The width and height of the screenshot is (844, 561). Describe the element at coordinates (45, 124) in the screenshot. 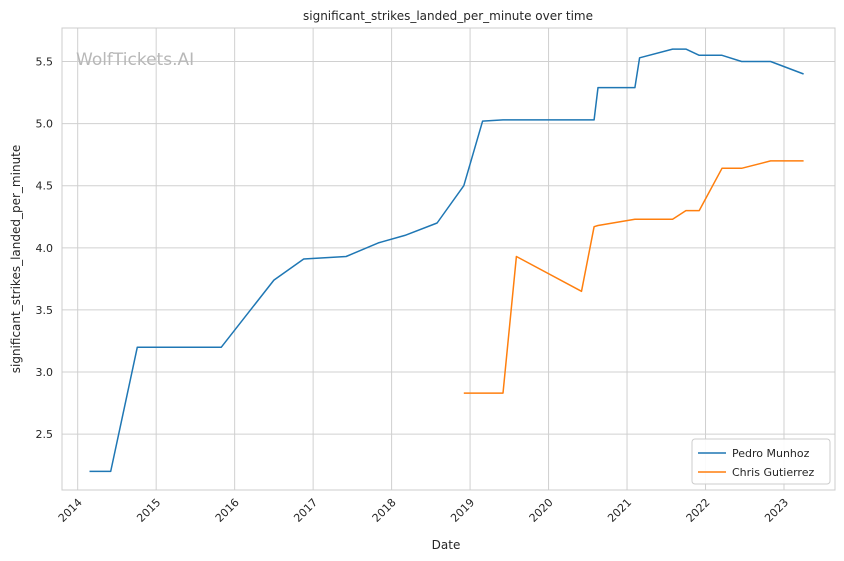

I see `y-tick-label-5.0: 5.0` at that location.